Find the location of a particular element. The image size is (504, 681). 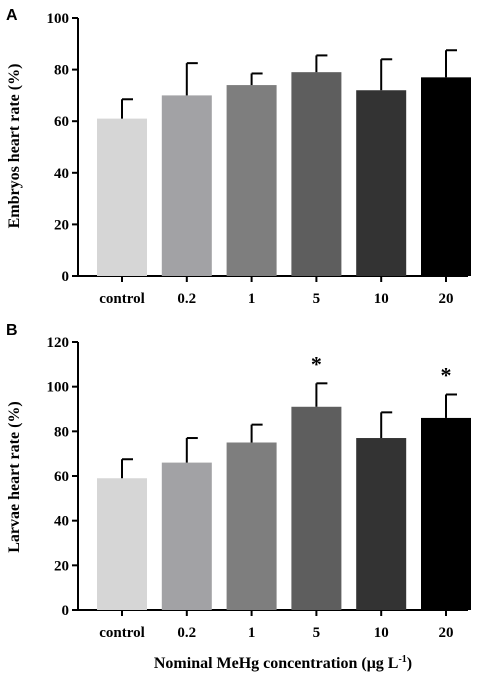

panel-b-y-axis-label: Larvae heart rate (%) is located at coordinates (14, 477).